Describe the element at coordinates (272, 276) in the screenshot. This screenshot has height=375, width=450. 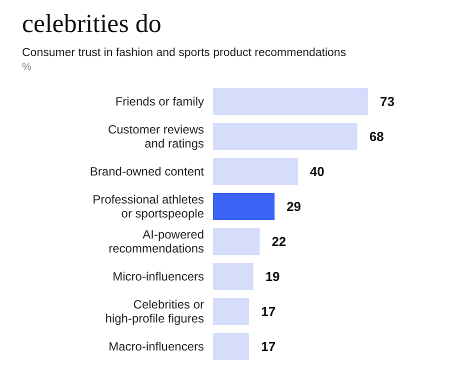
I see `data-label: 19` at that location.